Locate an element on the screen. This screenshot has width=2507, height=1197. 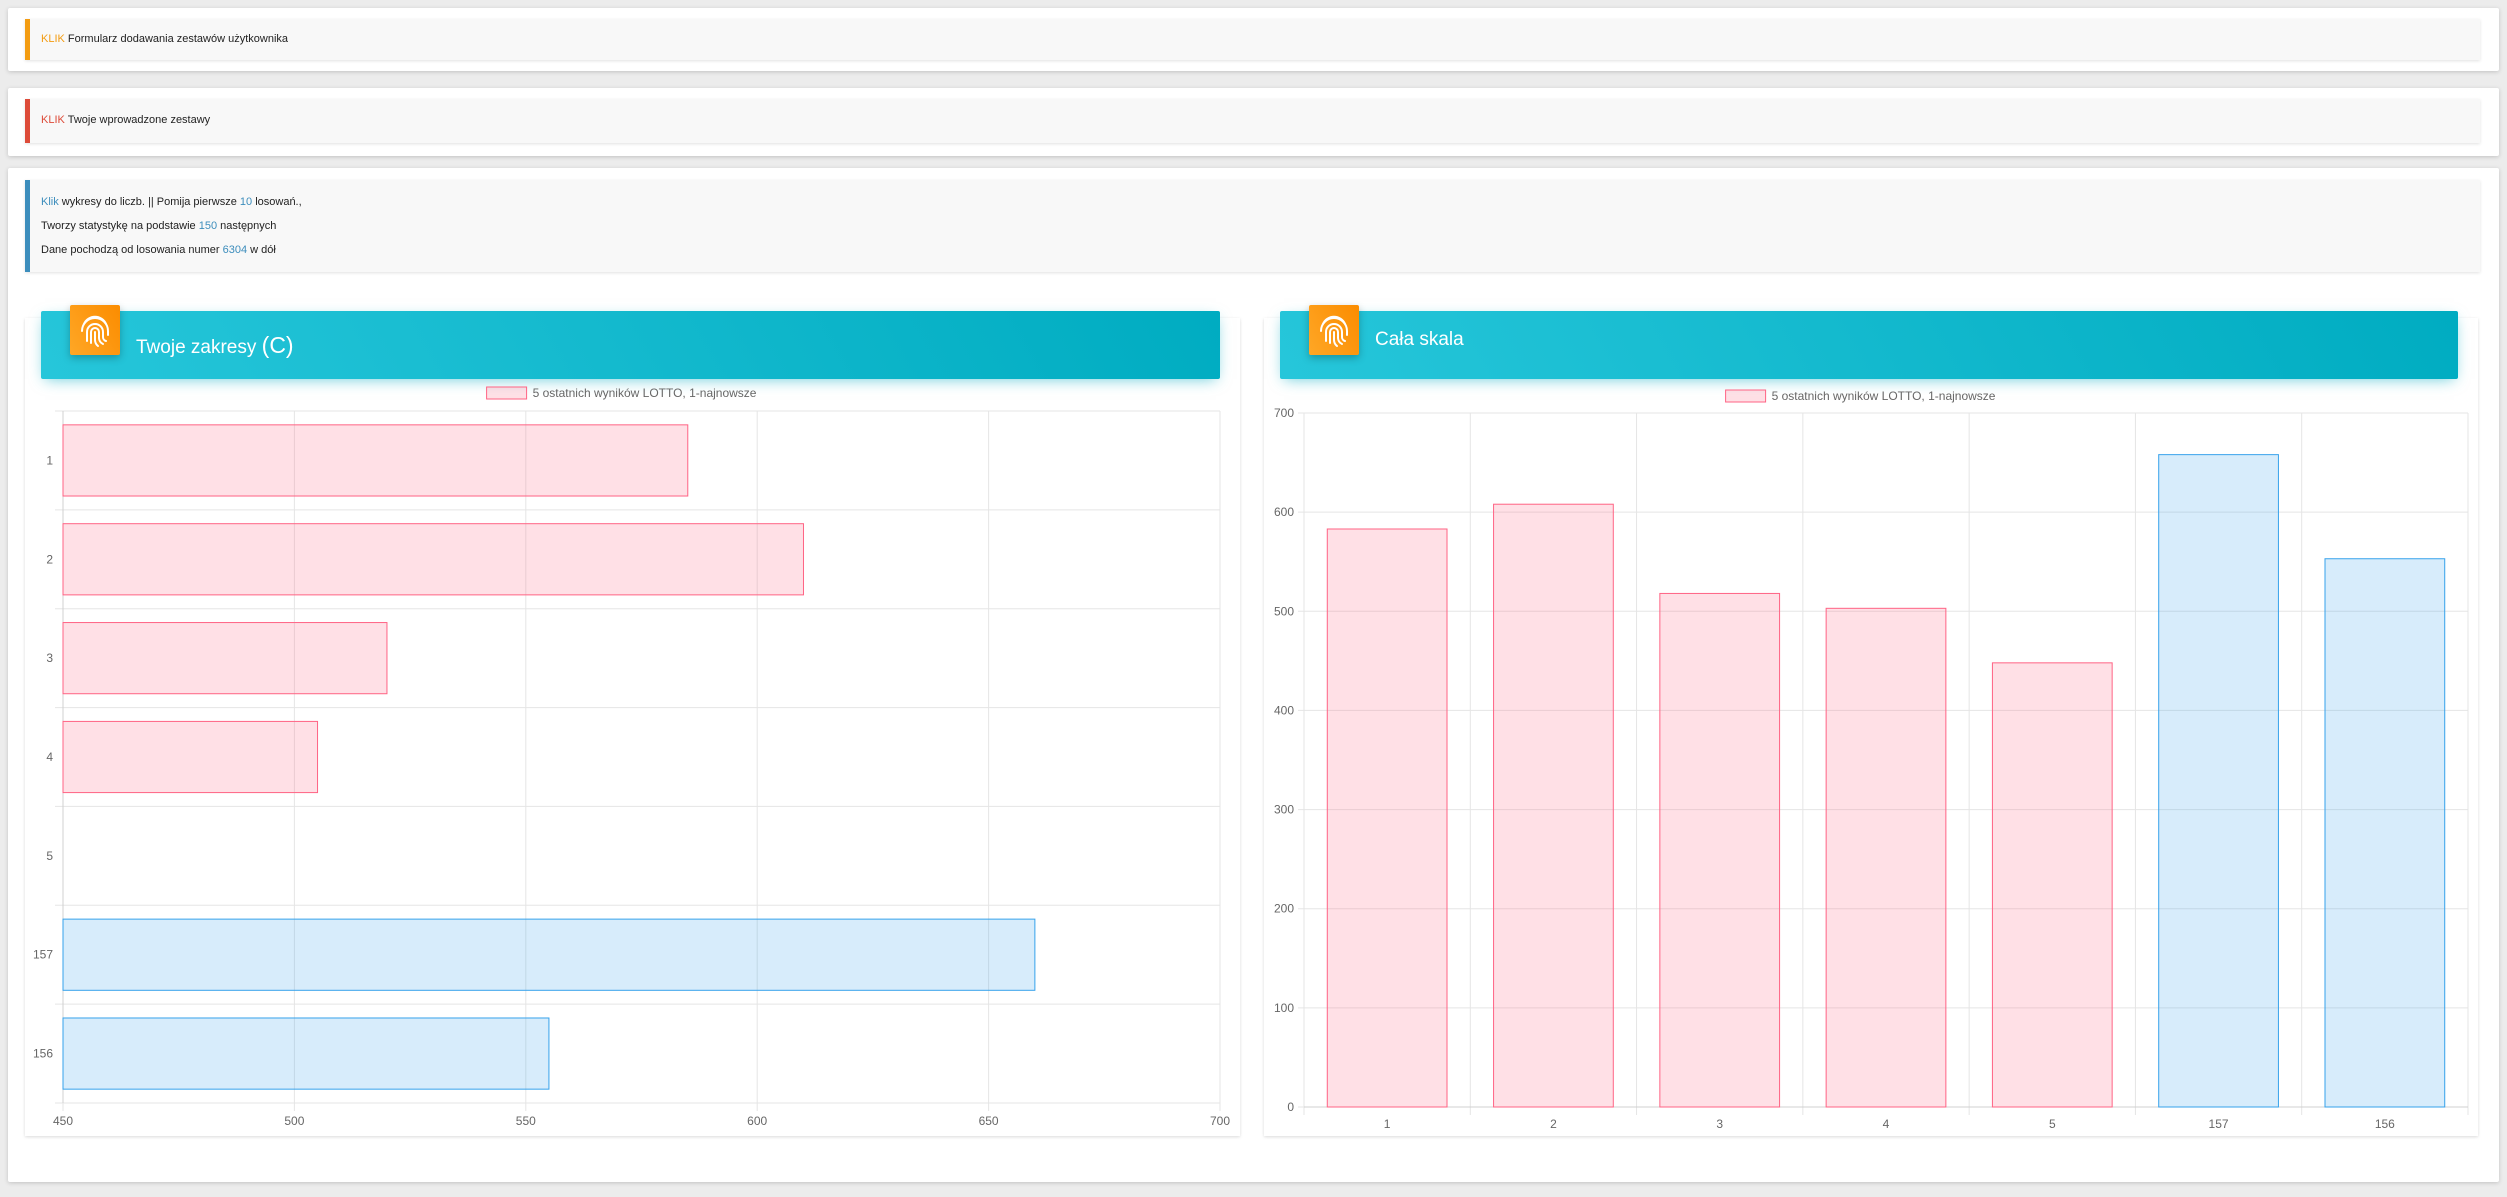
x-tick-label: 3 is located at coordinates (1719, 1124).